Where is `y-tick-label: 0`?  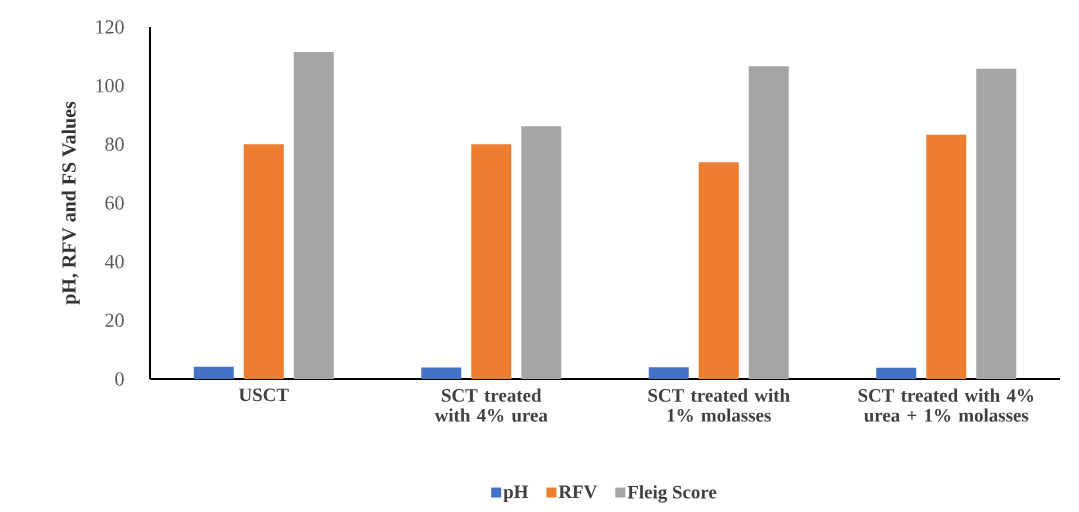
y-tick-label: 0 is located at coordinates (119, 379).